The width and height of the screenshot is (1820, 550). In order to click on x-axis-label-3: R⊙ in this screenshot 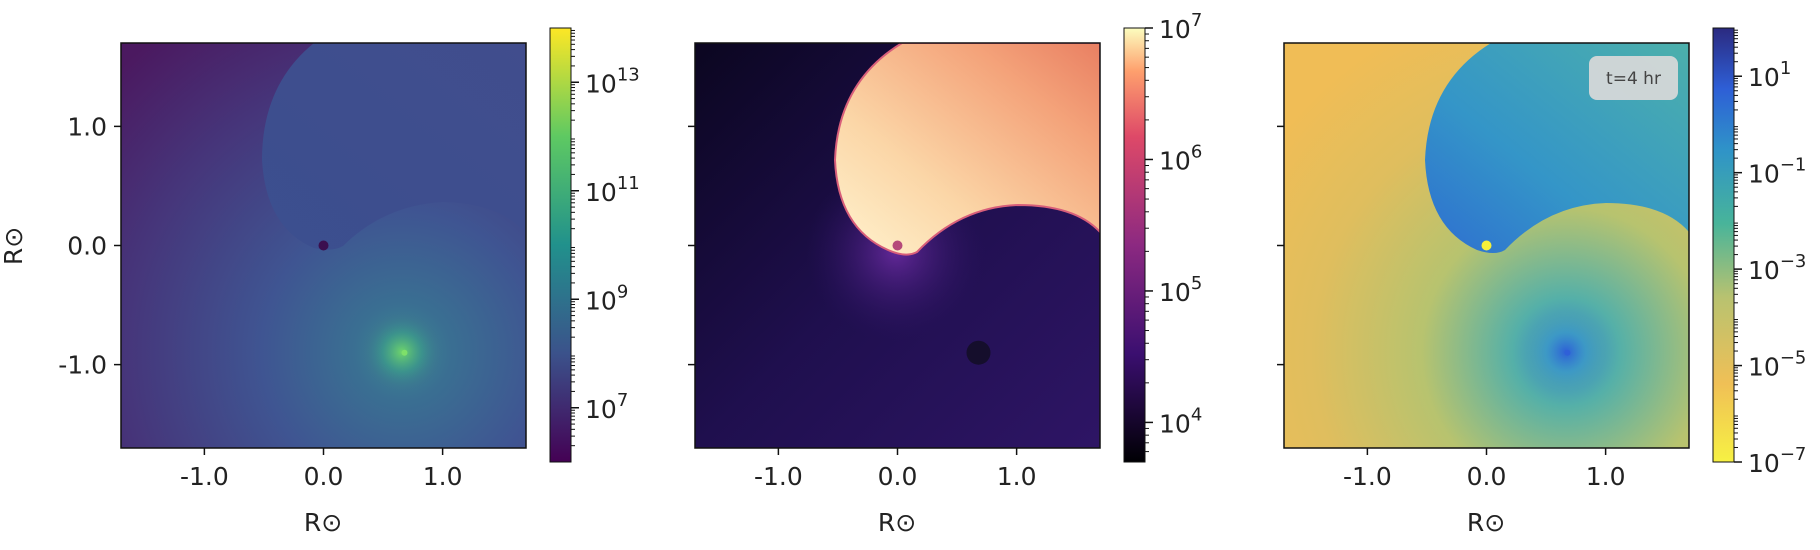, I will do `click(1486, 522)`.